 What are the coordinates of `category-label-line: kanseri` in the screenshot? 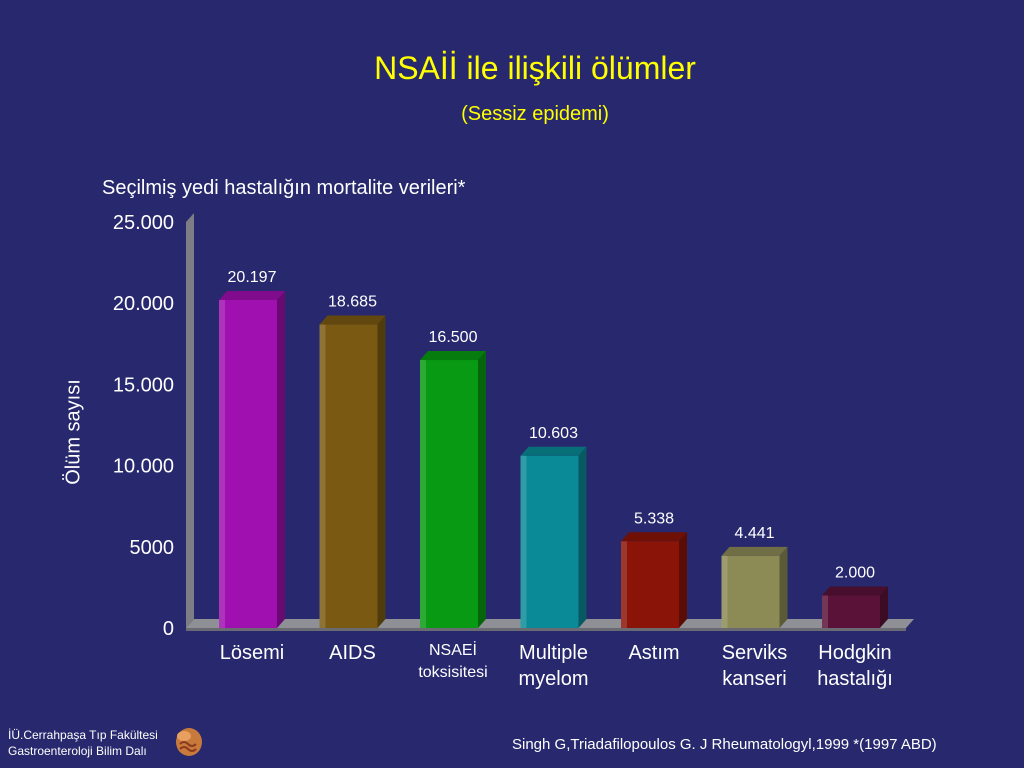 It's located at (754, 679).